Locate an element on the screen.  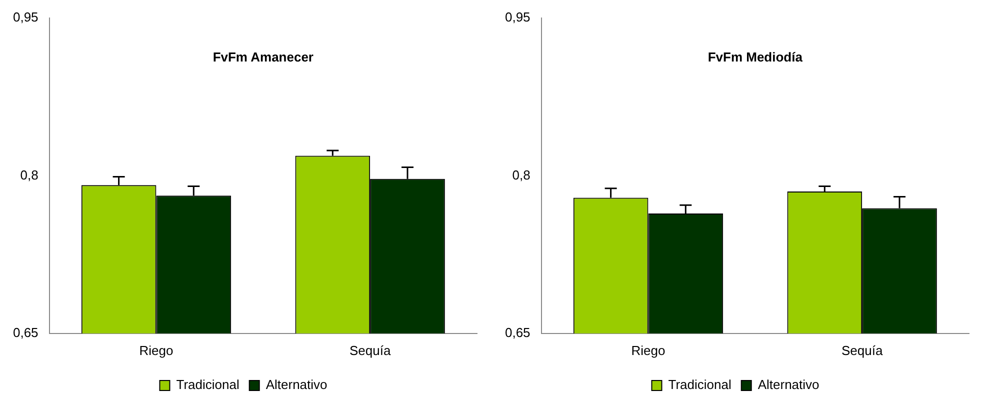
text: FvFm Mediodía is located at coordinates (756, 57).